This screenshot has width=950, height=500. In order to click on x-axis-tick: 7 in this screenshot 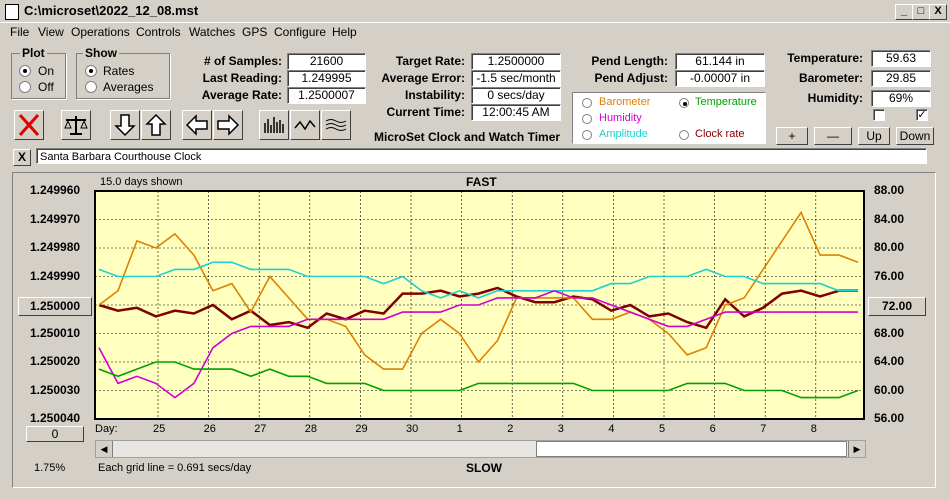, I will do `click(763, 429)`.